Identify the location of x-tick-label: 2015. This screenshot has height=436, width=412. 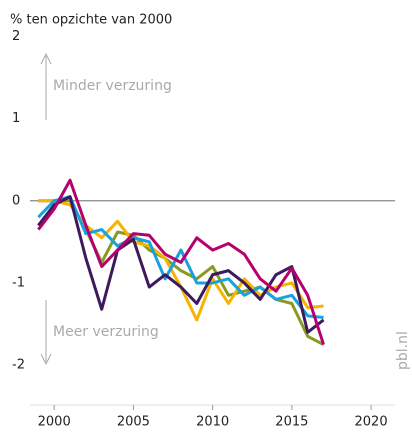
(291, 422).